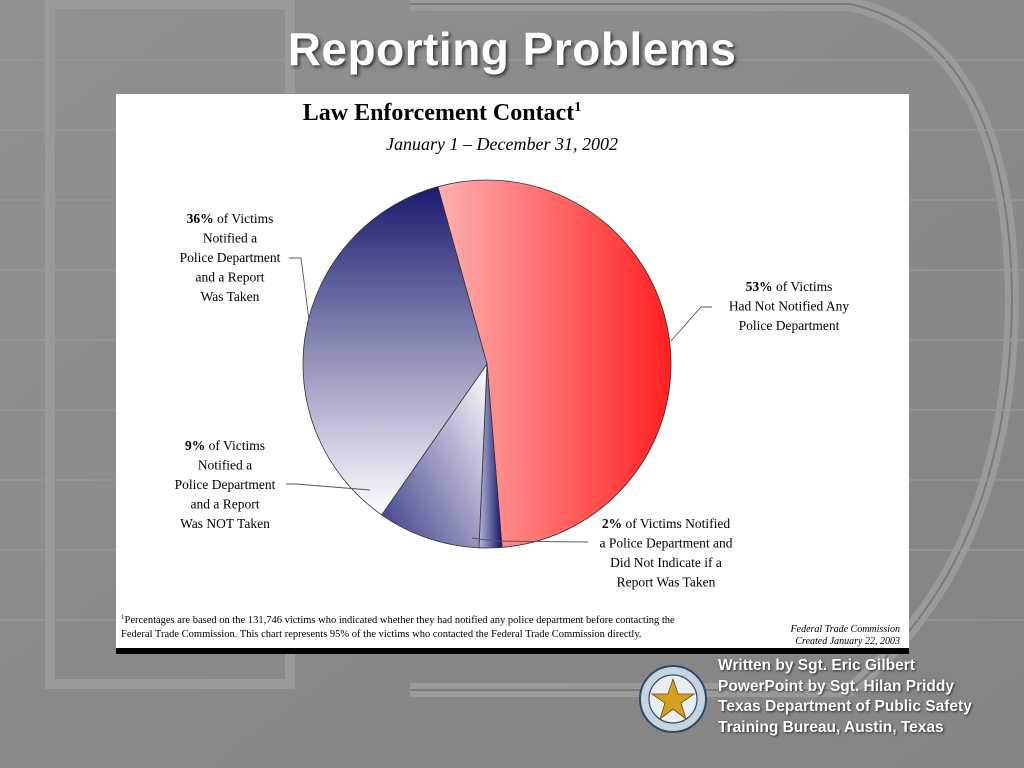 This screenshot has width=1024, height=768. What do you see at coordinates (395, 351) in the screenshot?
I see `slice-36-report-taken` at bounding box center [395, 351].